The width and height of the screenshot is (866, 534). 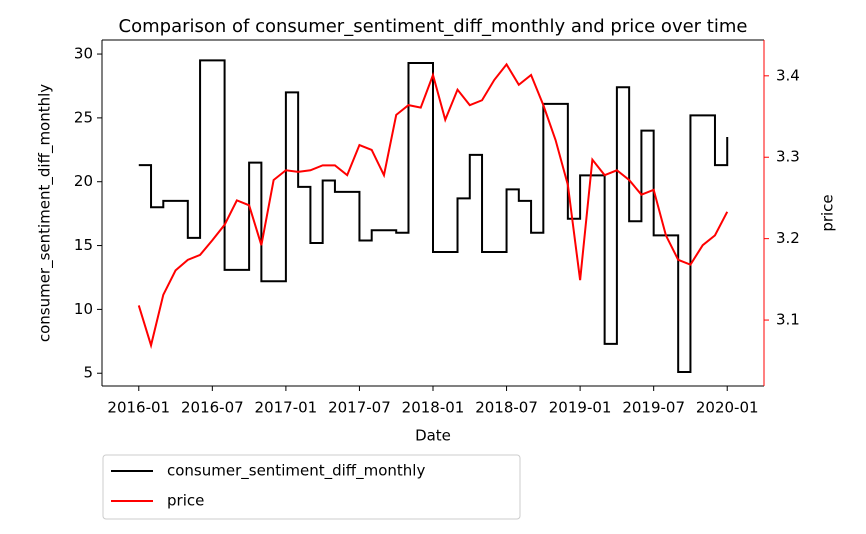 I want to click on x-tick-label: 2018-01, so click(x=433, y=408).